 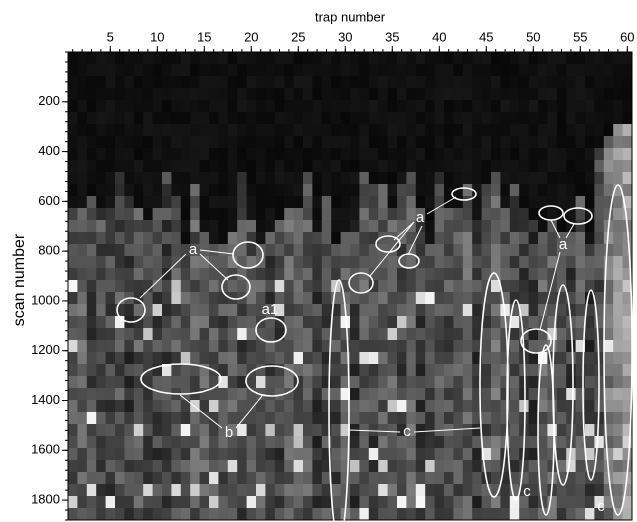 I want to click on y-tick-label: 800, so click(x=49, y=250).